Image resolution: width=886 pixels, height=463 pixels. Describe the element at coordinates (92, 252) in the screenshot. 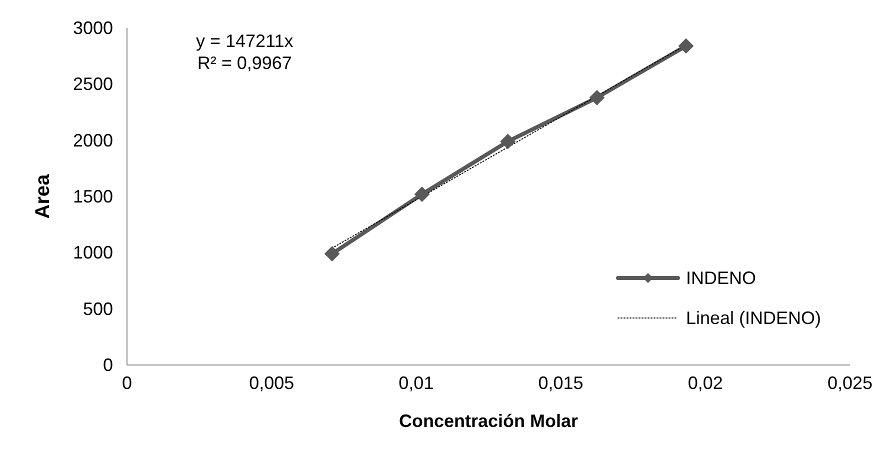

I see `y-tick-label: 1000` at that location.